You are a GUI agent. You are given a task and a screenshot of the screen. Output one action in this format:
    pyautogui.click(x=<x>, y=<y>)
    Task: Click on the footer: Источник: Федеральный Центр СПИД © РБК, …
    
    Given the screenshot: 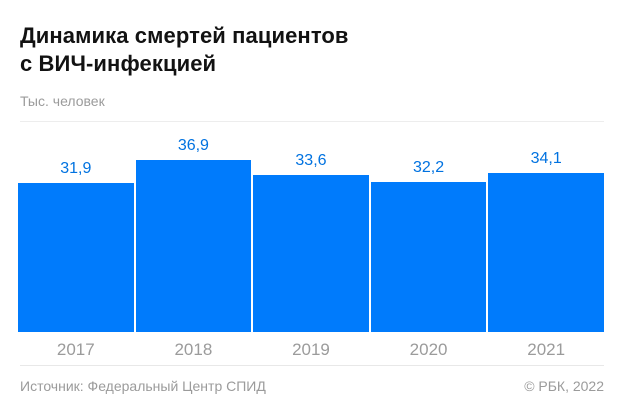 What is the action you would take?
    pyautogui.click(x=312, y=386)
    